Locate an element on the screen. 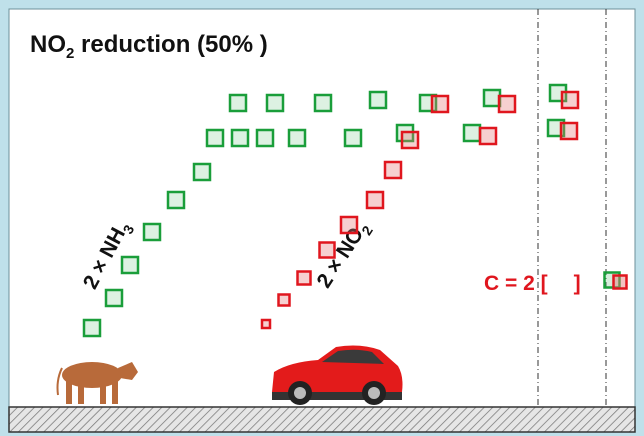 This screenshot has height=436, width=644. title-rest: reduction (50% ) is located at coordinates (170, 44).